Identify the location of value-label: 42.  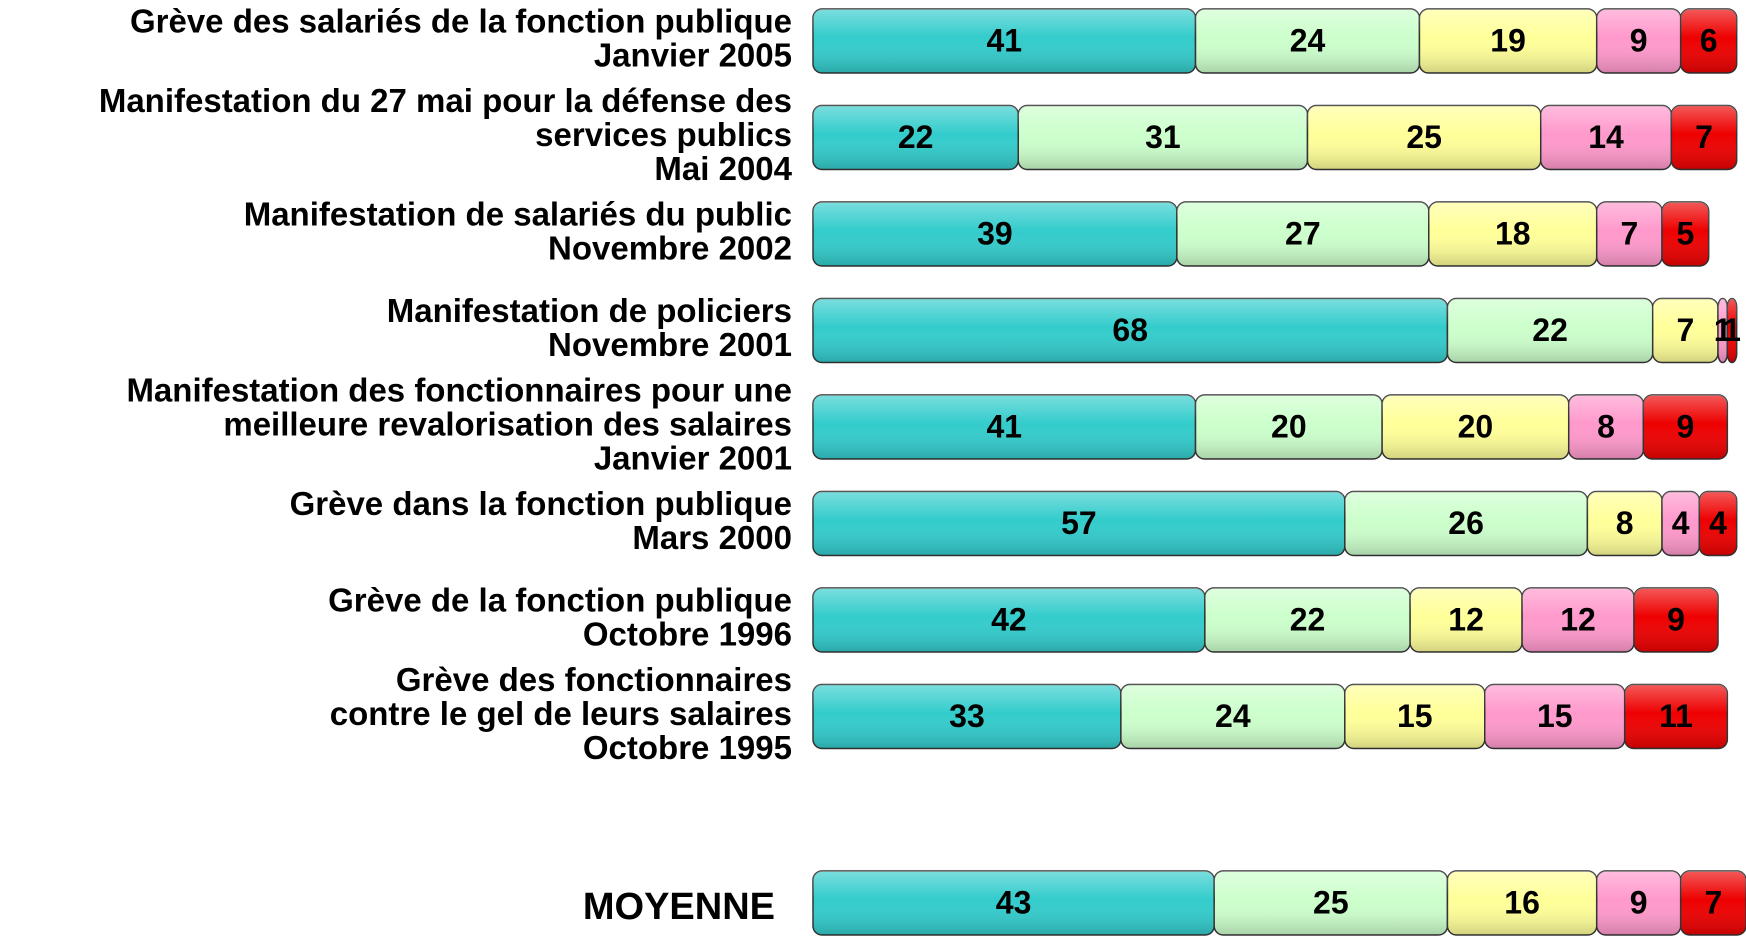
(1009, 619).